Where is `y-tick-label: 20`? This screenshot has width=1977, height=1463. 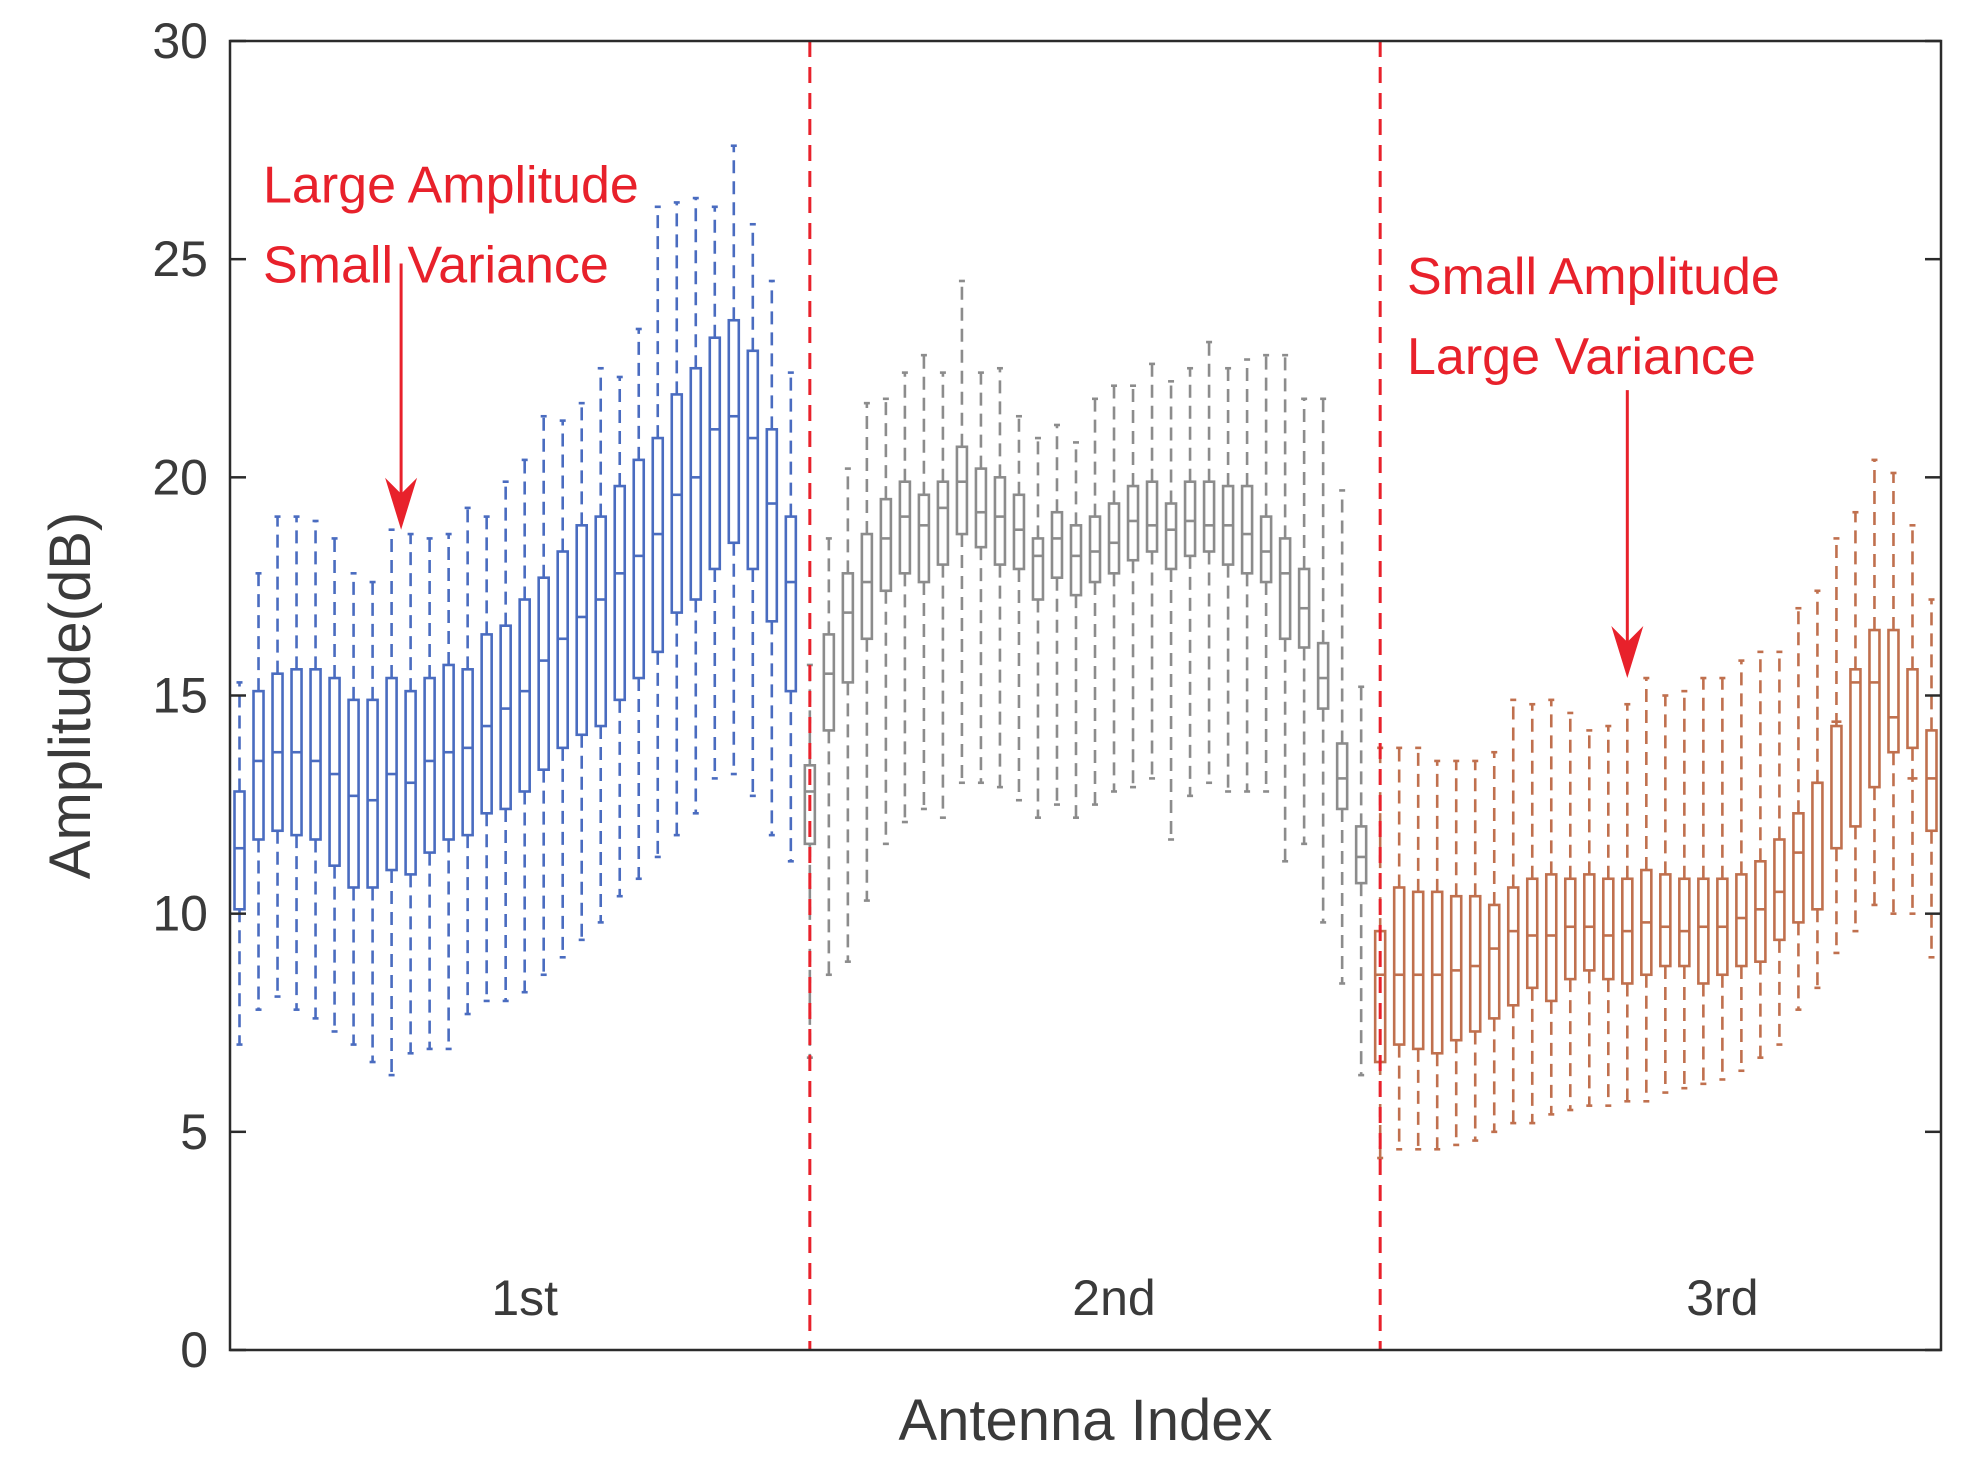 y-tick-label: 20 is located at coordinates (180, 477).